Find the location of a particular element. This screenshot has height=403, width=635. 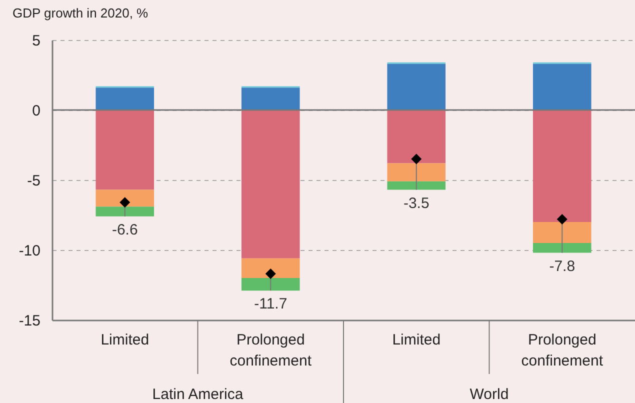

text: World is located at coordinates (489, 394).